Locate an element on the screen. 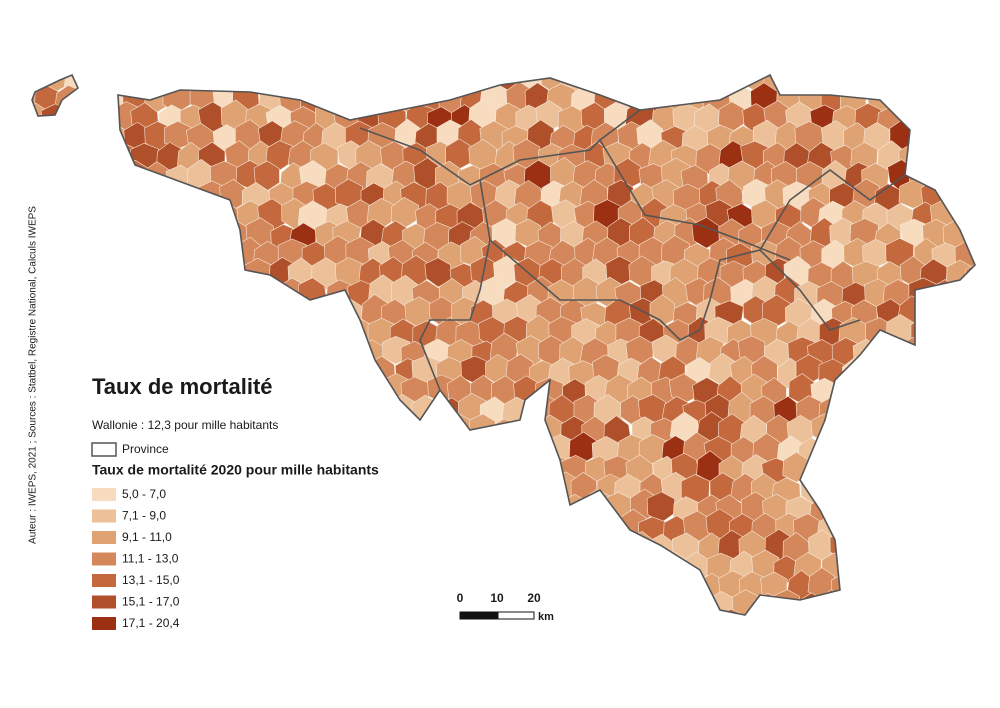 Image resolution: width=1000 pixels, height=708 pixels. summary: Wallonie : 12,3 pour mille habitants is located at coordinates (185, 425).